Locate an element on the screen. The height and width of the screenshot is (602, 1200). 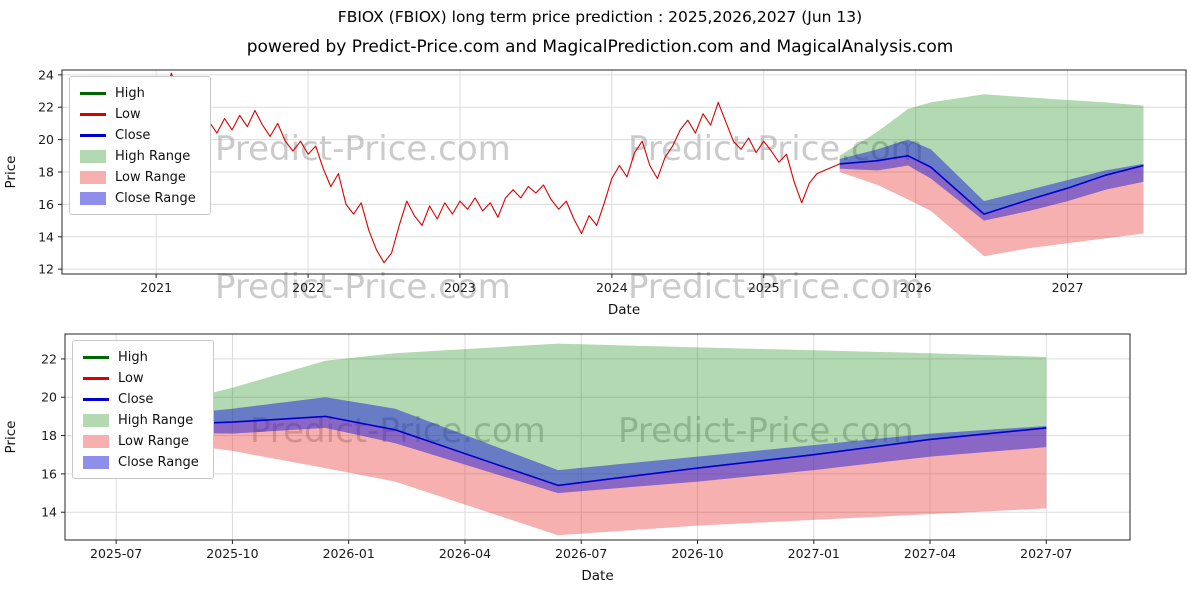
watermark: Predict-Price.com is located at coordinates (363, 149).